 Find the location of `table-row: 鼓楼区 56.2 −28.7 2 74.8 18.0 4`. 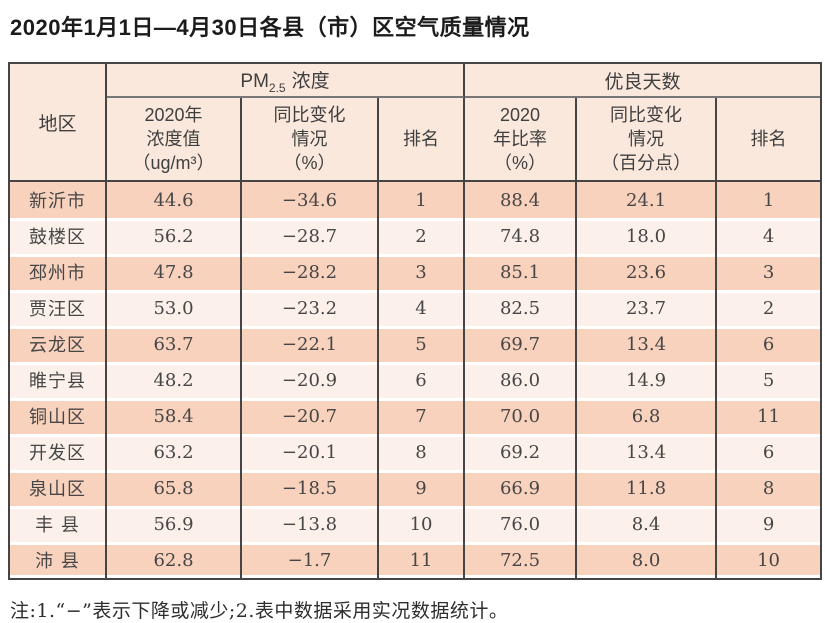

table-row: 鼓楼区 56.2 −28.7 2 74.8 18.0 4 is located at coordinates (415, 236).